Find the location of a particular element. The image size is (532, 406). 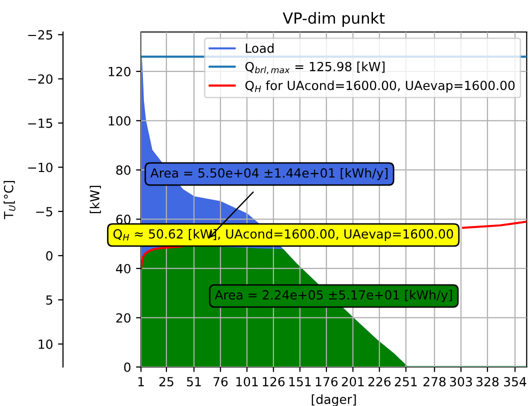

x-tick-label: 101 is located at coordinates (247, 381).